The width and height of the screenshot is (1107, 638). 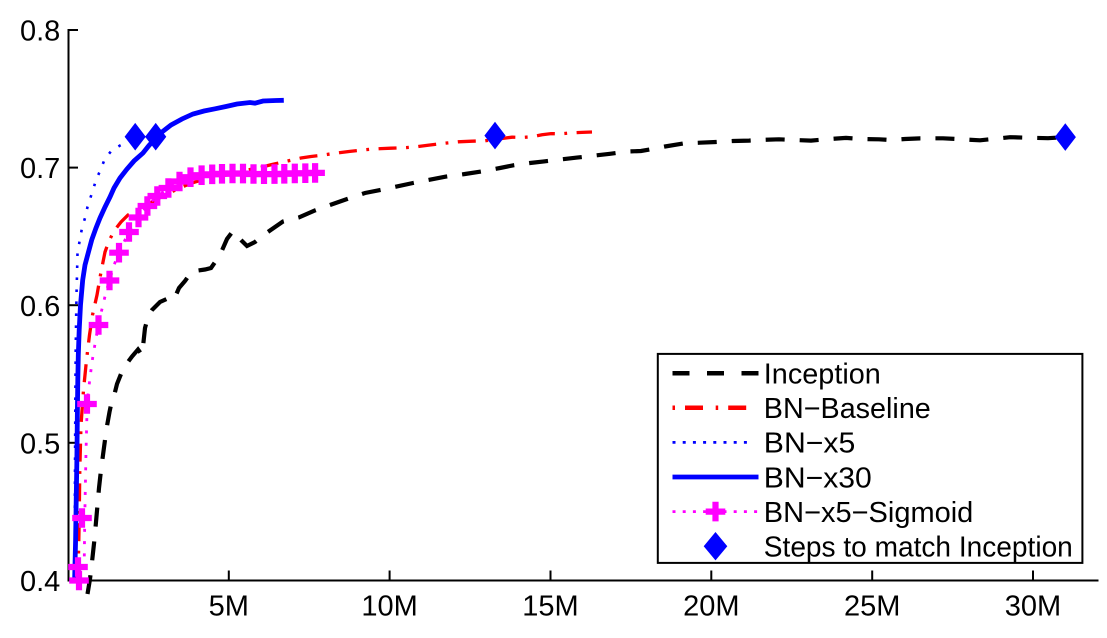 What do you see at coordinates (847, 409) in the screenshot?
I see `svg-text: BN−Baseline` at bounding box center [847, 409].